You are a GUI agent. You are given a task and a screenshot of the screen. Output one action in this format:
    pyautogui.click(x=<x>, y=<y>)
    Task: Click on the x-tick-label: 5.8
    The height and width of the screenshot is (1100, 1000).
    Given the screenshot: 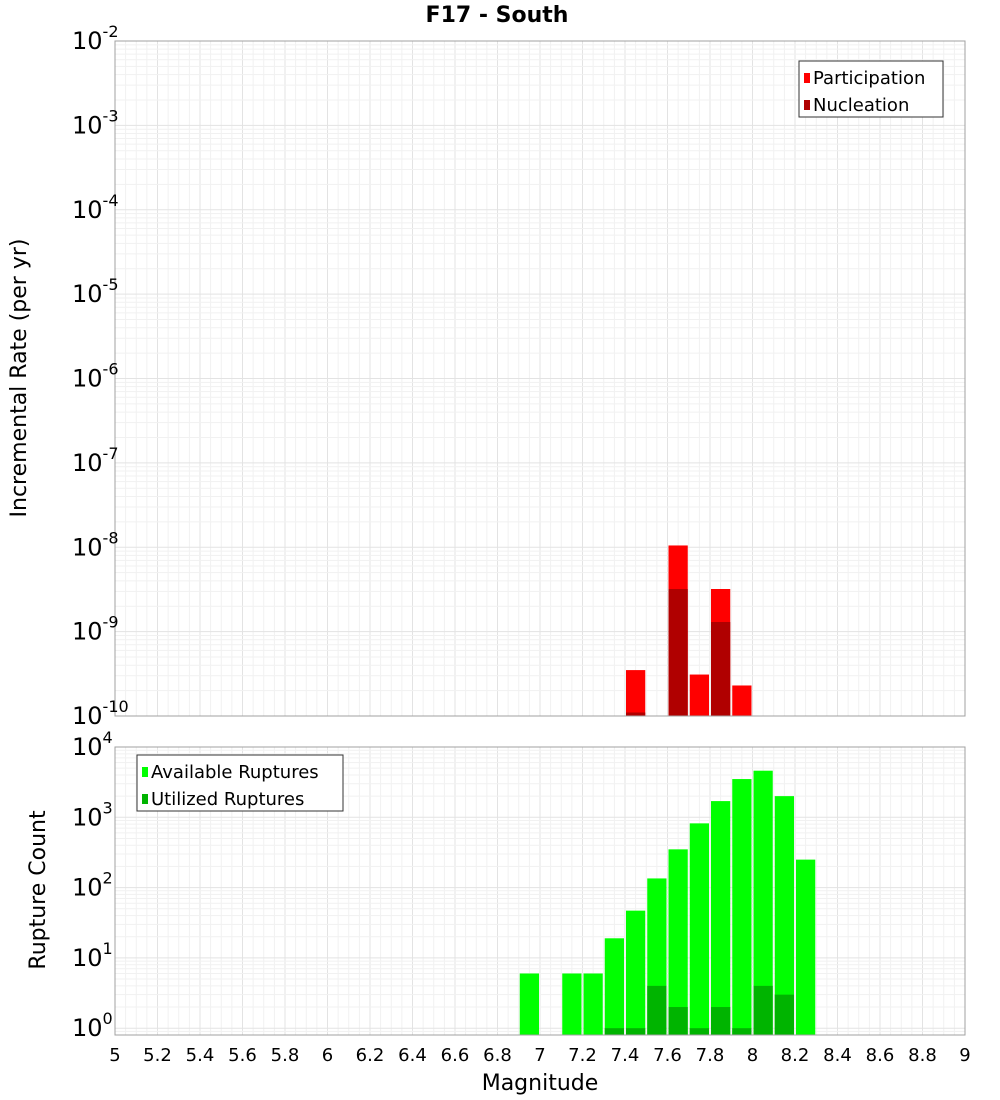 What is the action you would take?
    pyautogui.click(x=285, y=1055)
    